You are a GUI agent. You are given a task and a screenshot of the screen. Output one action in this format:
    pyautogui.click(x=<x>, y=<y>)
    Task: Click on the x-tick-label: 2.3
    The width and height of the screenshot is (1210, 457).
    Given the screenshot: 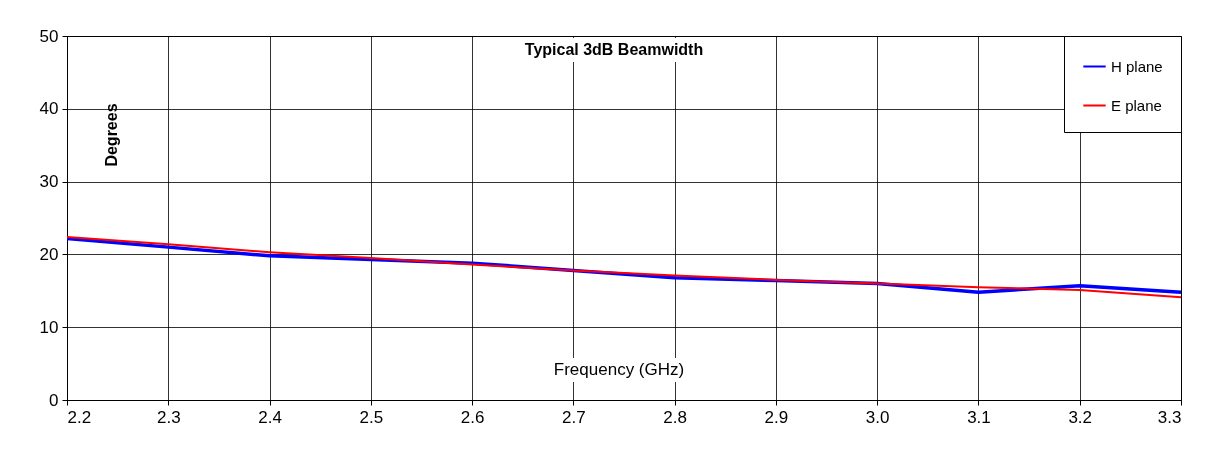 What is the action you would take?
    pyautogui.click(x=168, y=417)
    